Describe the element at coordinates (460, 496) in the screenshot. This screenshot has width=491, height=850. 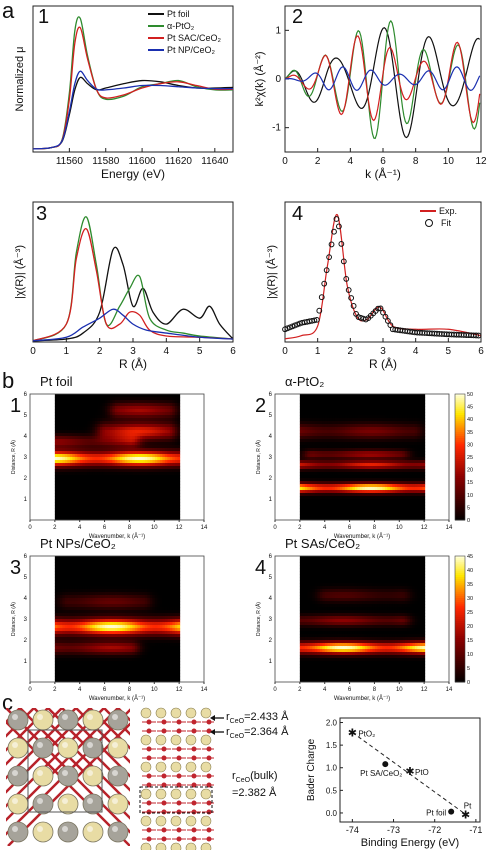
I see `colorbar-cell` at that location.